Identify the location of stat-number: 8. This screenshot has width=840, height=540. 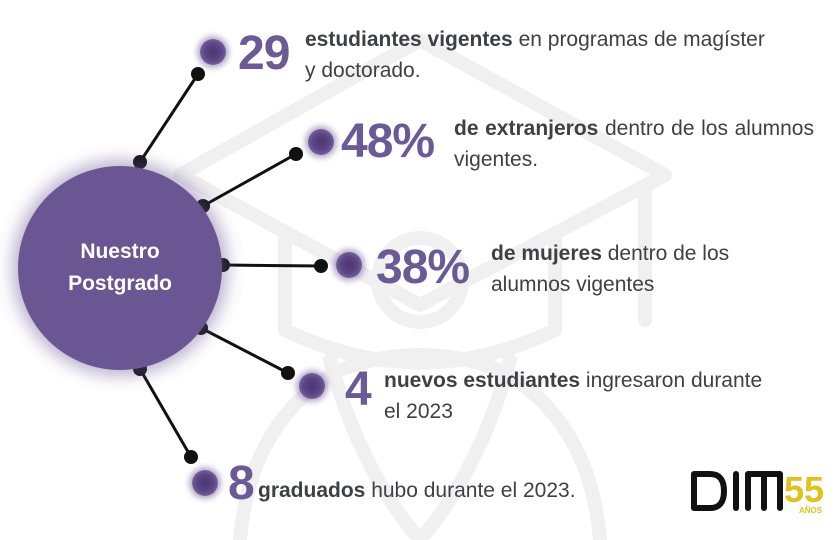
(241, 483).